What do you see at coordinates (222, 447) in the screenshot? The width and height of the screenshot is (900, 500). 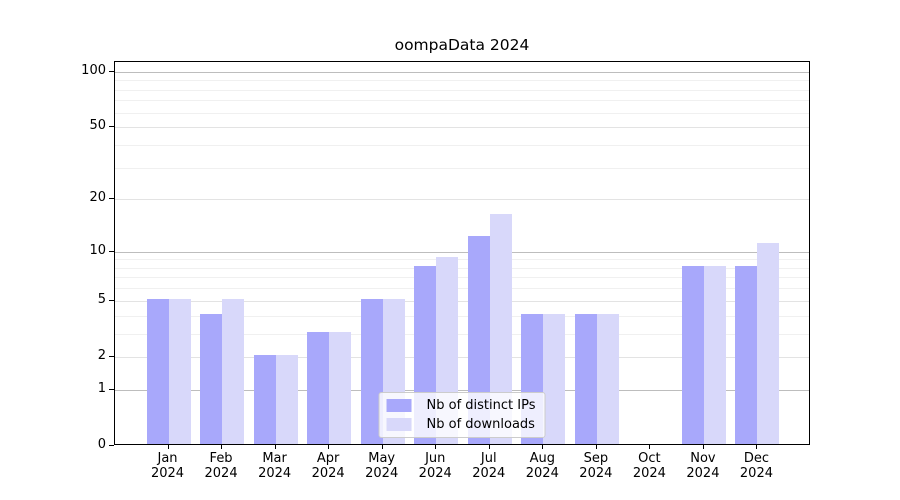 I see `x-tick-feb` at bounding box center [222, 447].